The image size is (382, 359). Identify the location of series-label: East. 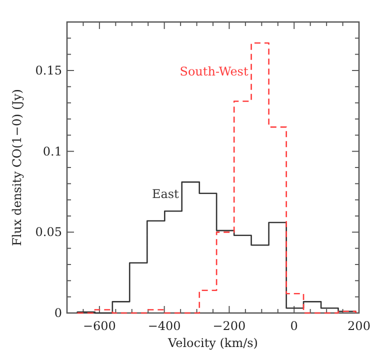
(166, 193).